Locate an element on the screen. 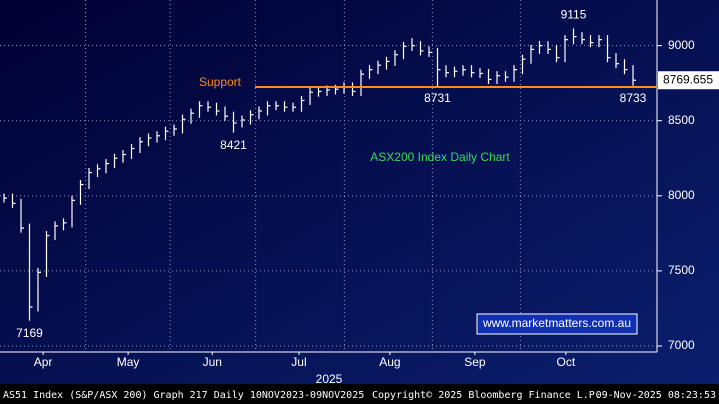  x-tick-label: Sep is located at coordinates (475, 362).